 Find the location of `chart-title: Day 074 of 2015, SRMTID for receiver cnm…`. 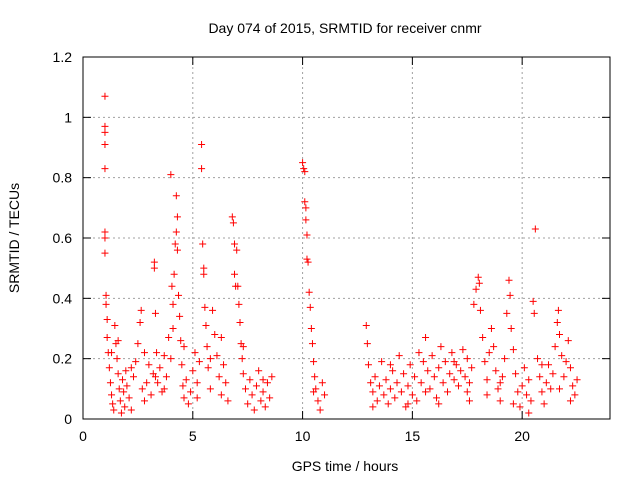

chart-title: Day 074 of 2015, SRMTID for receiver cnm… is located at coordinates (344, 28).